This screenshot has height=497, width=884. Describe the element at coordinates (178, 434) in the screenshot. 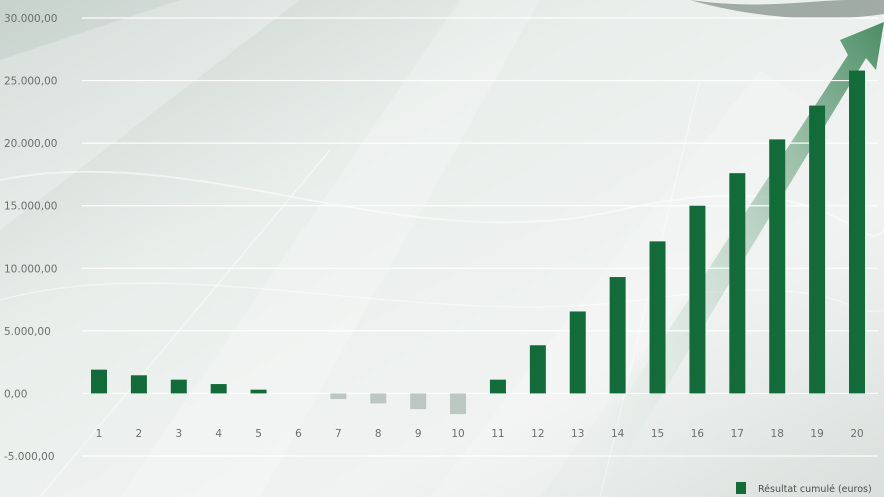

I see `x-tick-label: 3` at that location.